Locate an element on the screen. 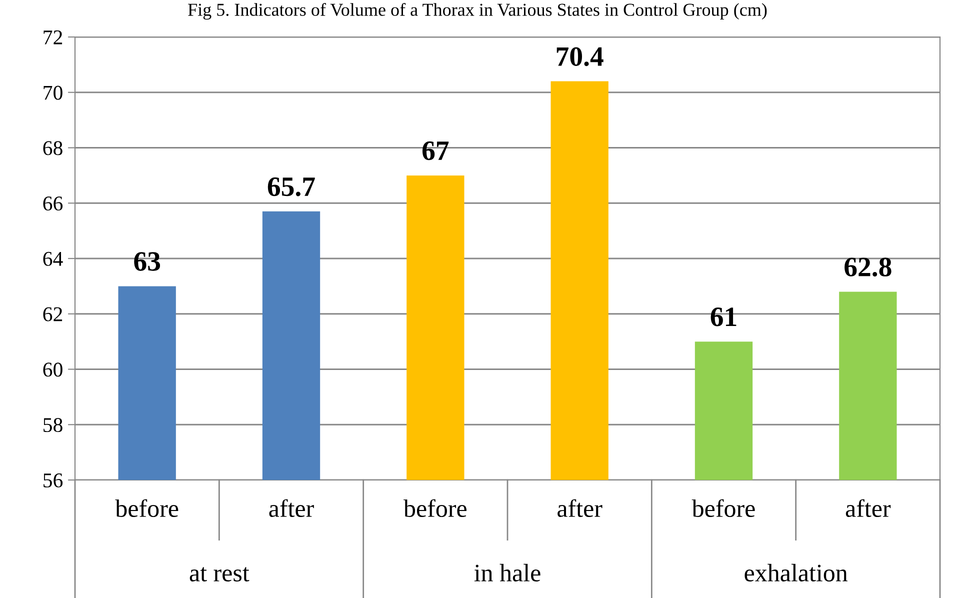  data-label: 67 is located at coordinates (435, 150).